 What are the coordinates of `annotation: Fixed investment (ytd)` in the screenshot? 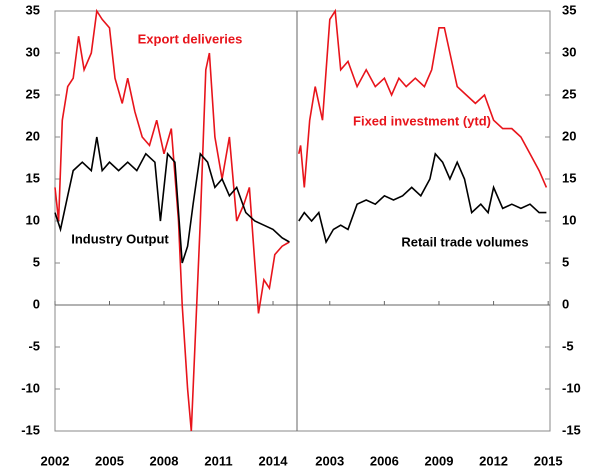 It's located at (422, 120).